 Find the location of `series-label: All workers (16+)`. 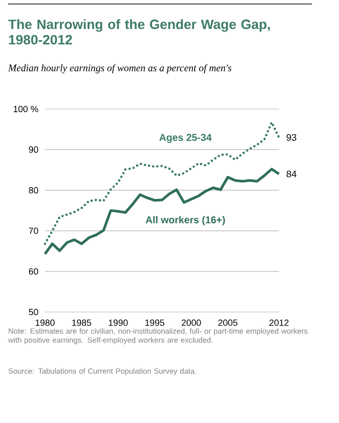

series-label: All workers (16+) is located at coordinates (185, 221).